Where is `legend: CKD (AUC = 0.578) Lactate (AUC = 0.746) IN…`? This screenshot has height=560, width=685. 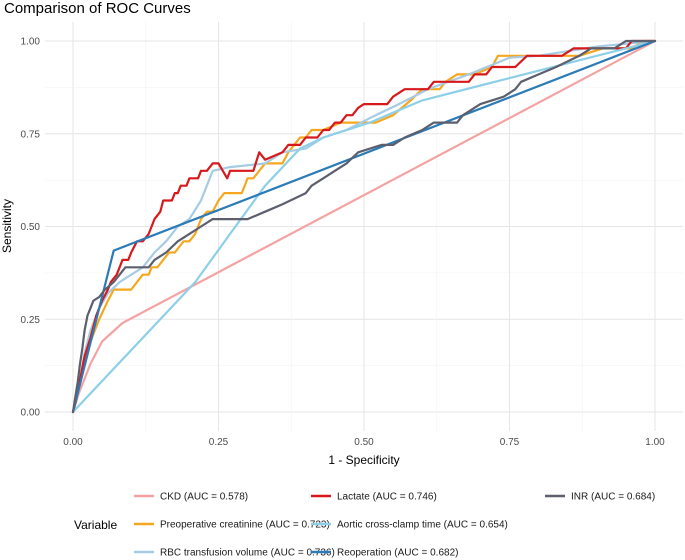
legend: CKD (AUC = 0.578) Lactate (AUC = 0.746) IN… is located at coordinates (394, 525).